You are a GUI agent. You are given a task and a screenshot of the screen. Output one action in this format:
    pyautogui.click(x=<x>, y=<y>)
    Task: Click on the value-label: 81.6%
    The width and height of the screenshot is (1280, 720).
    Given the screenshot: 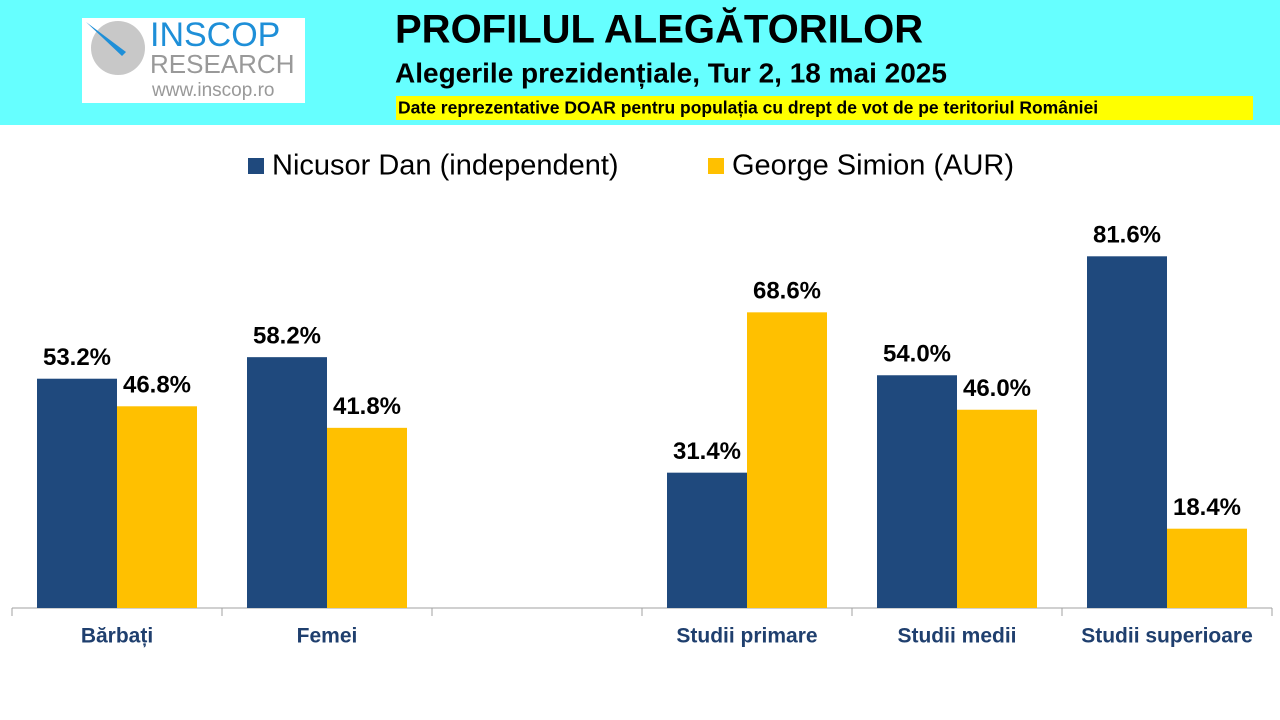 What is the action you would take?
    pyautogui.click(x=1127, y=235)
    